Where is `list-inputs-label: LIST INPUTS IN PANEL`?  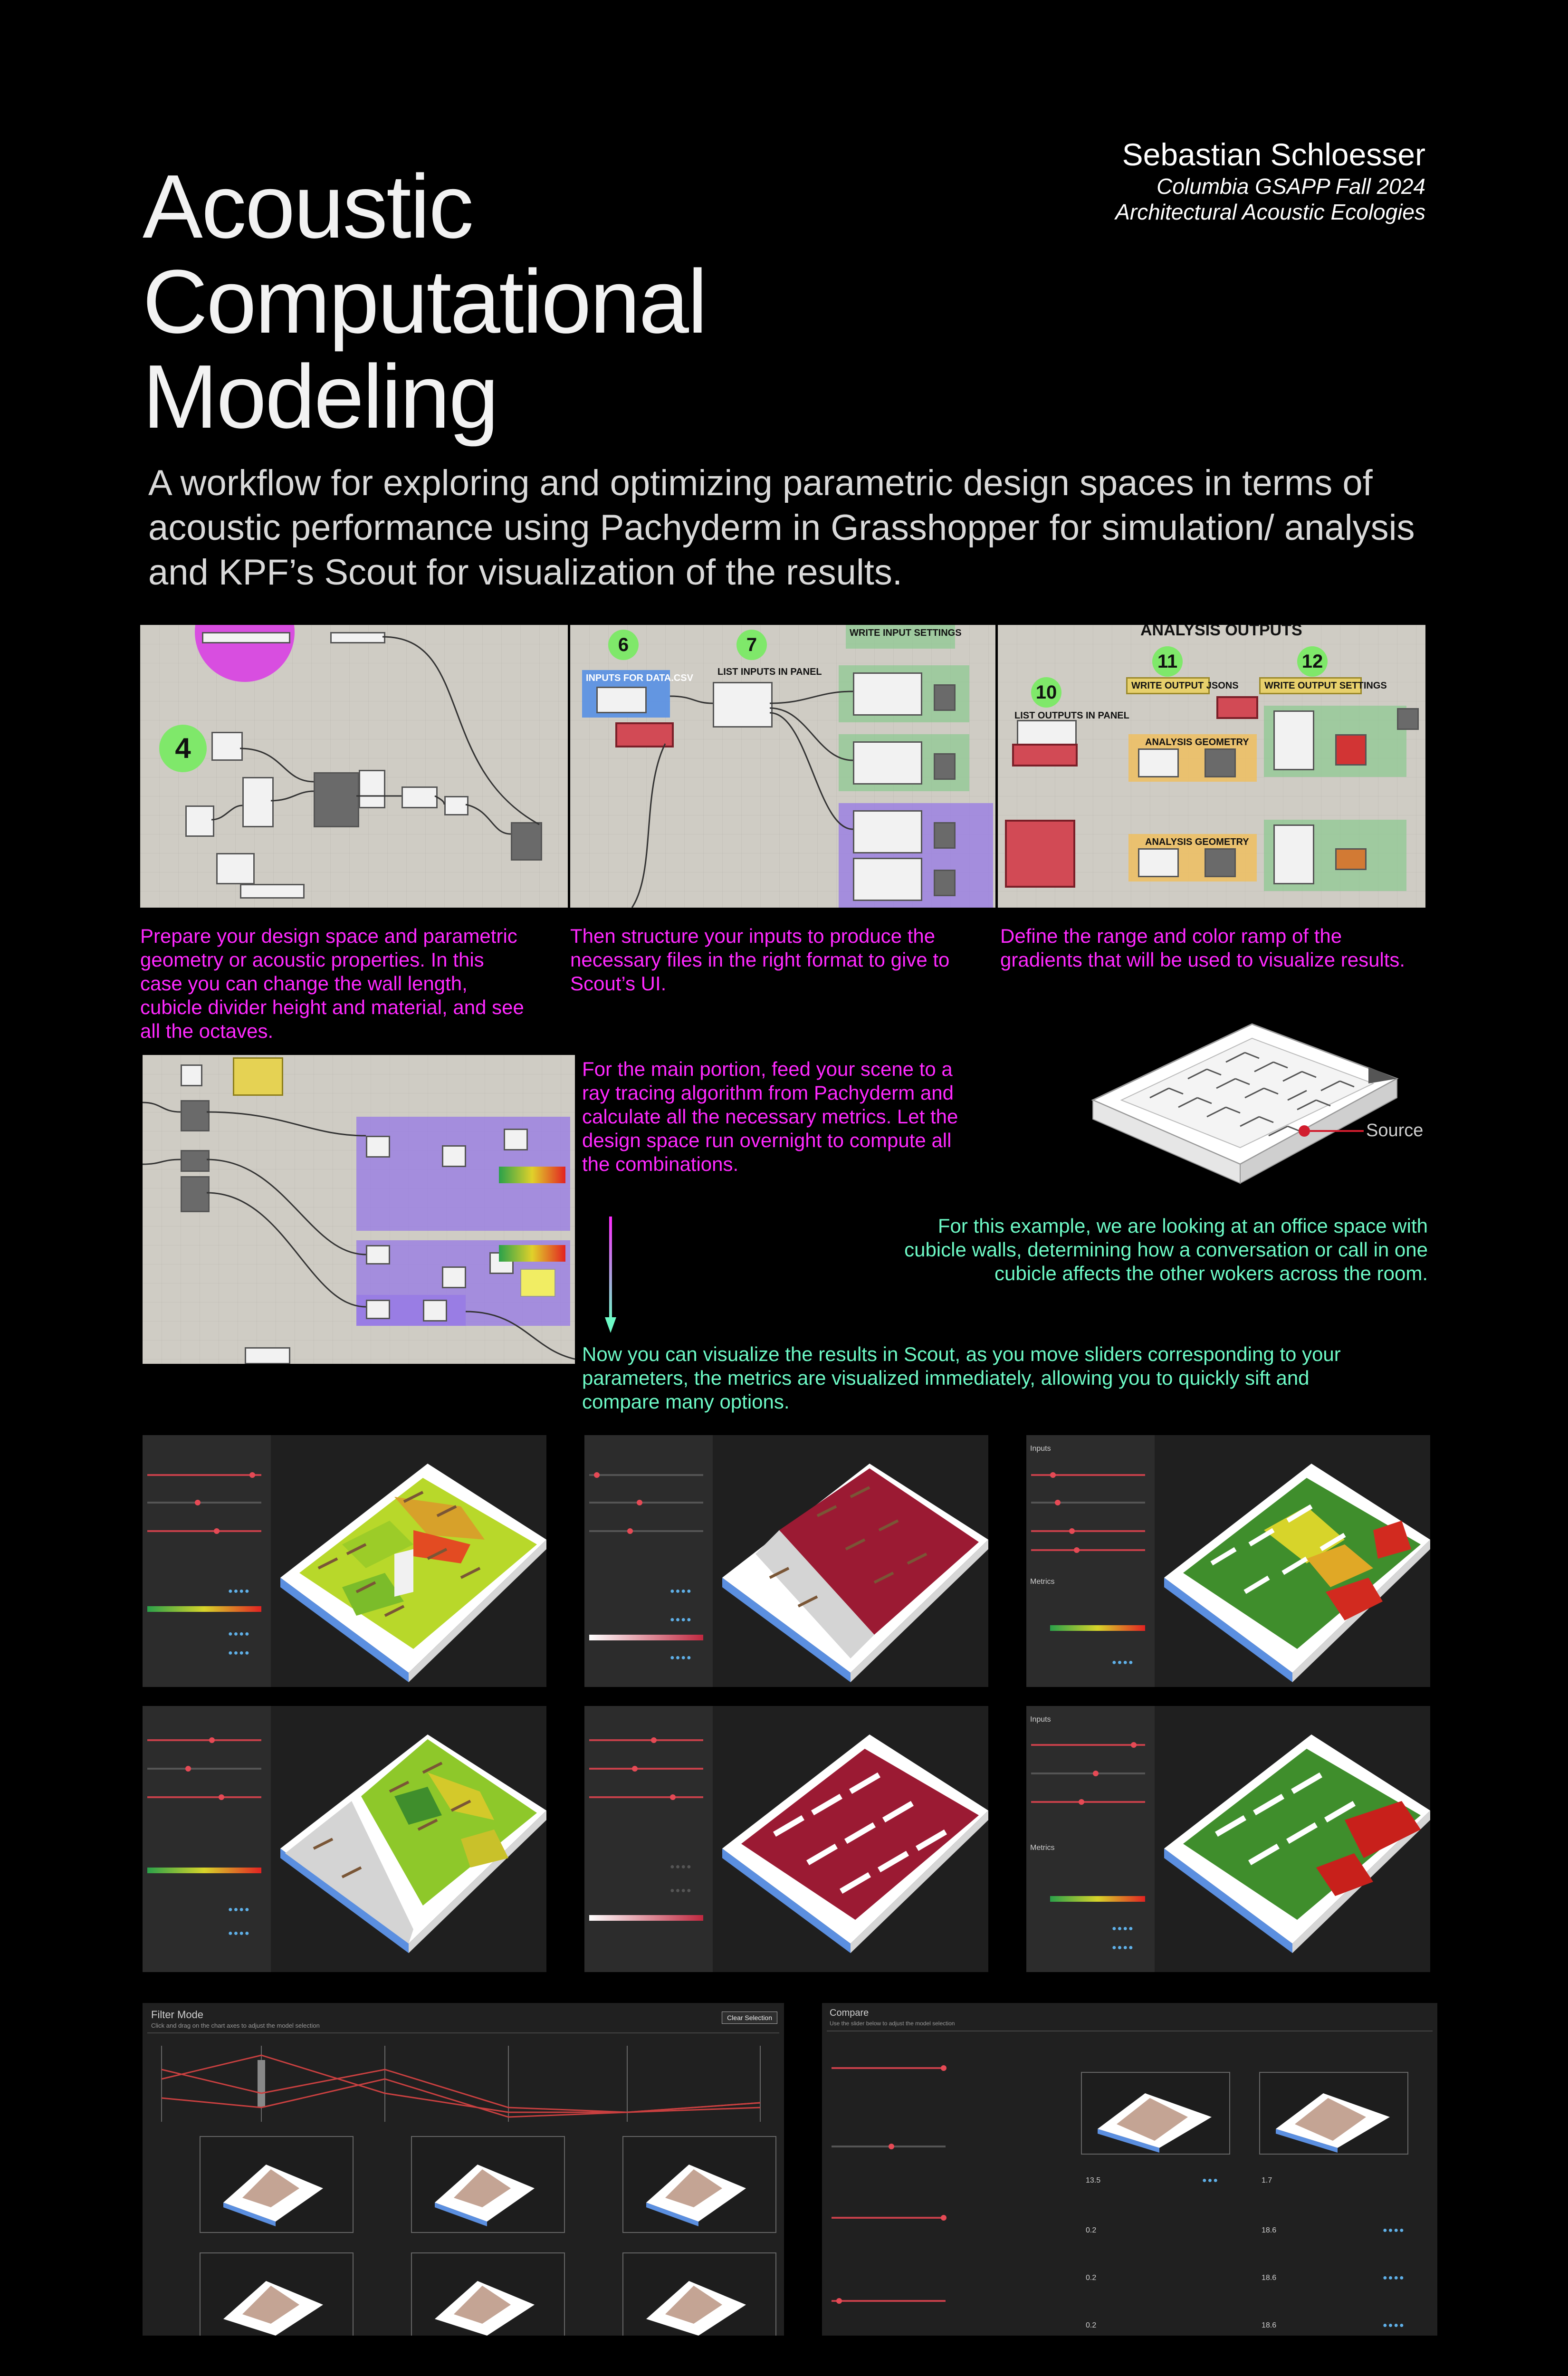 list-inputs-label: LIST INPUTS IN PANEL is located at coordinates (769, 672).